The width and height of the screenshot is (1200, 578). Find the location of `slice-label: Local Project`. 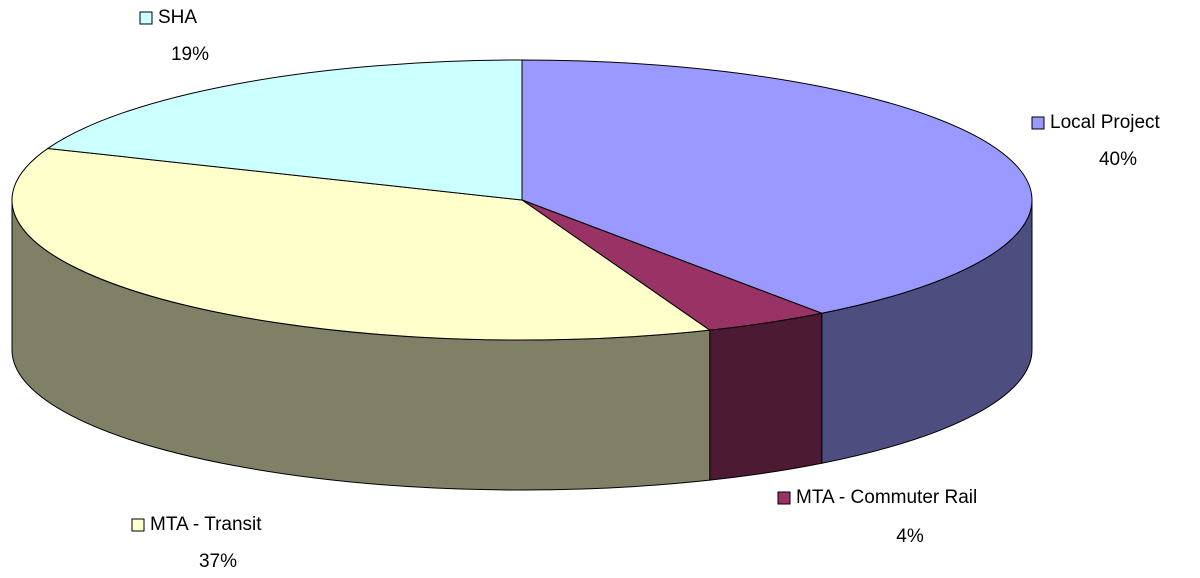

slice-label: Local Project is located at coordinates (1105, 122).